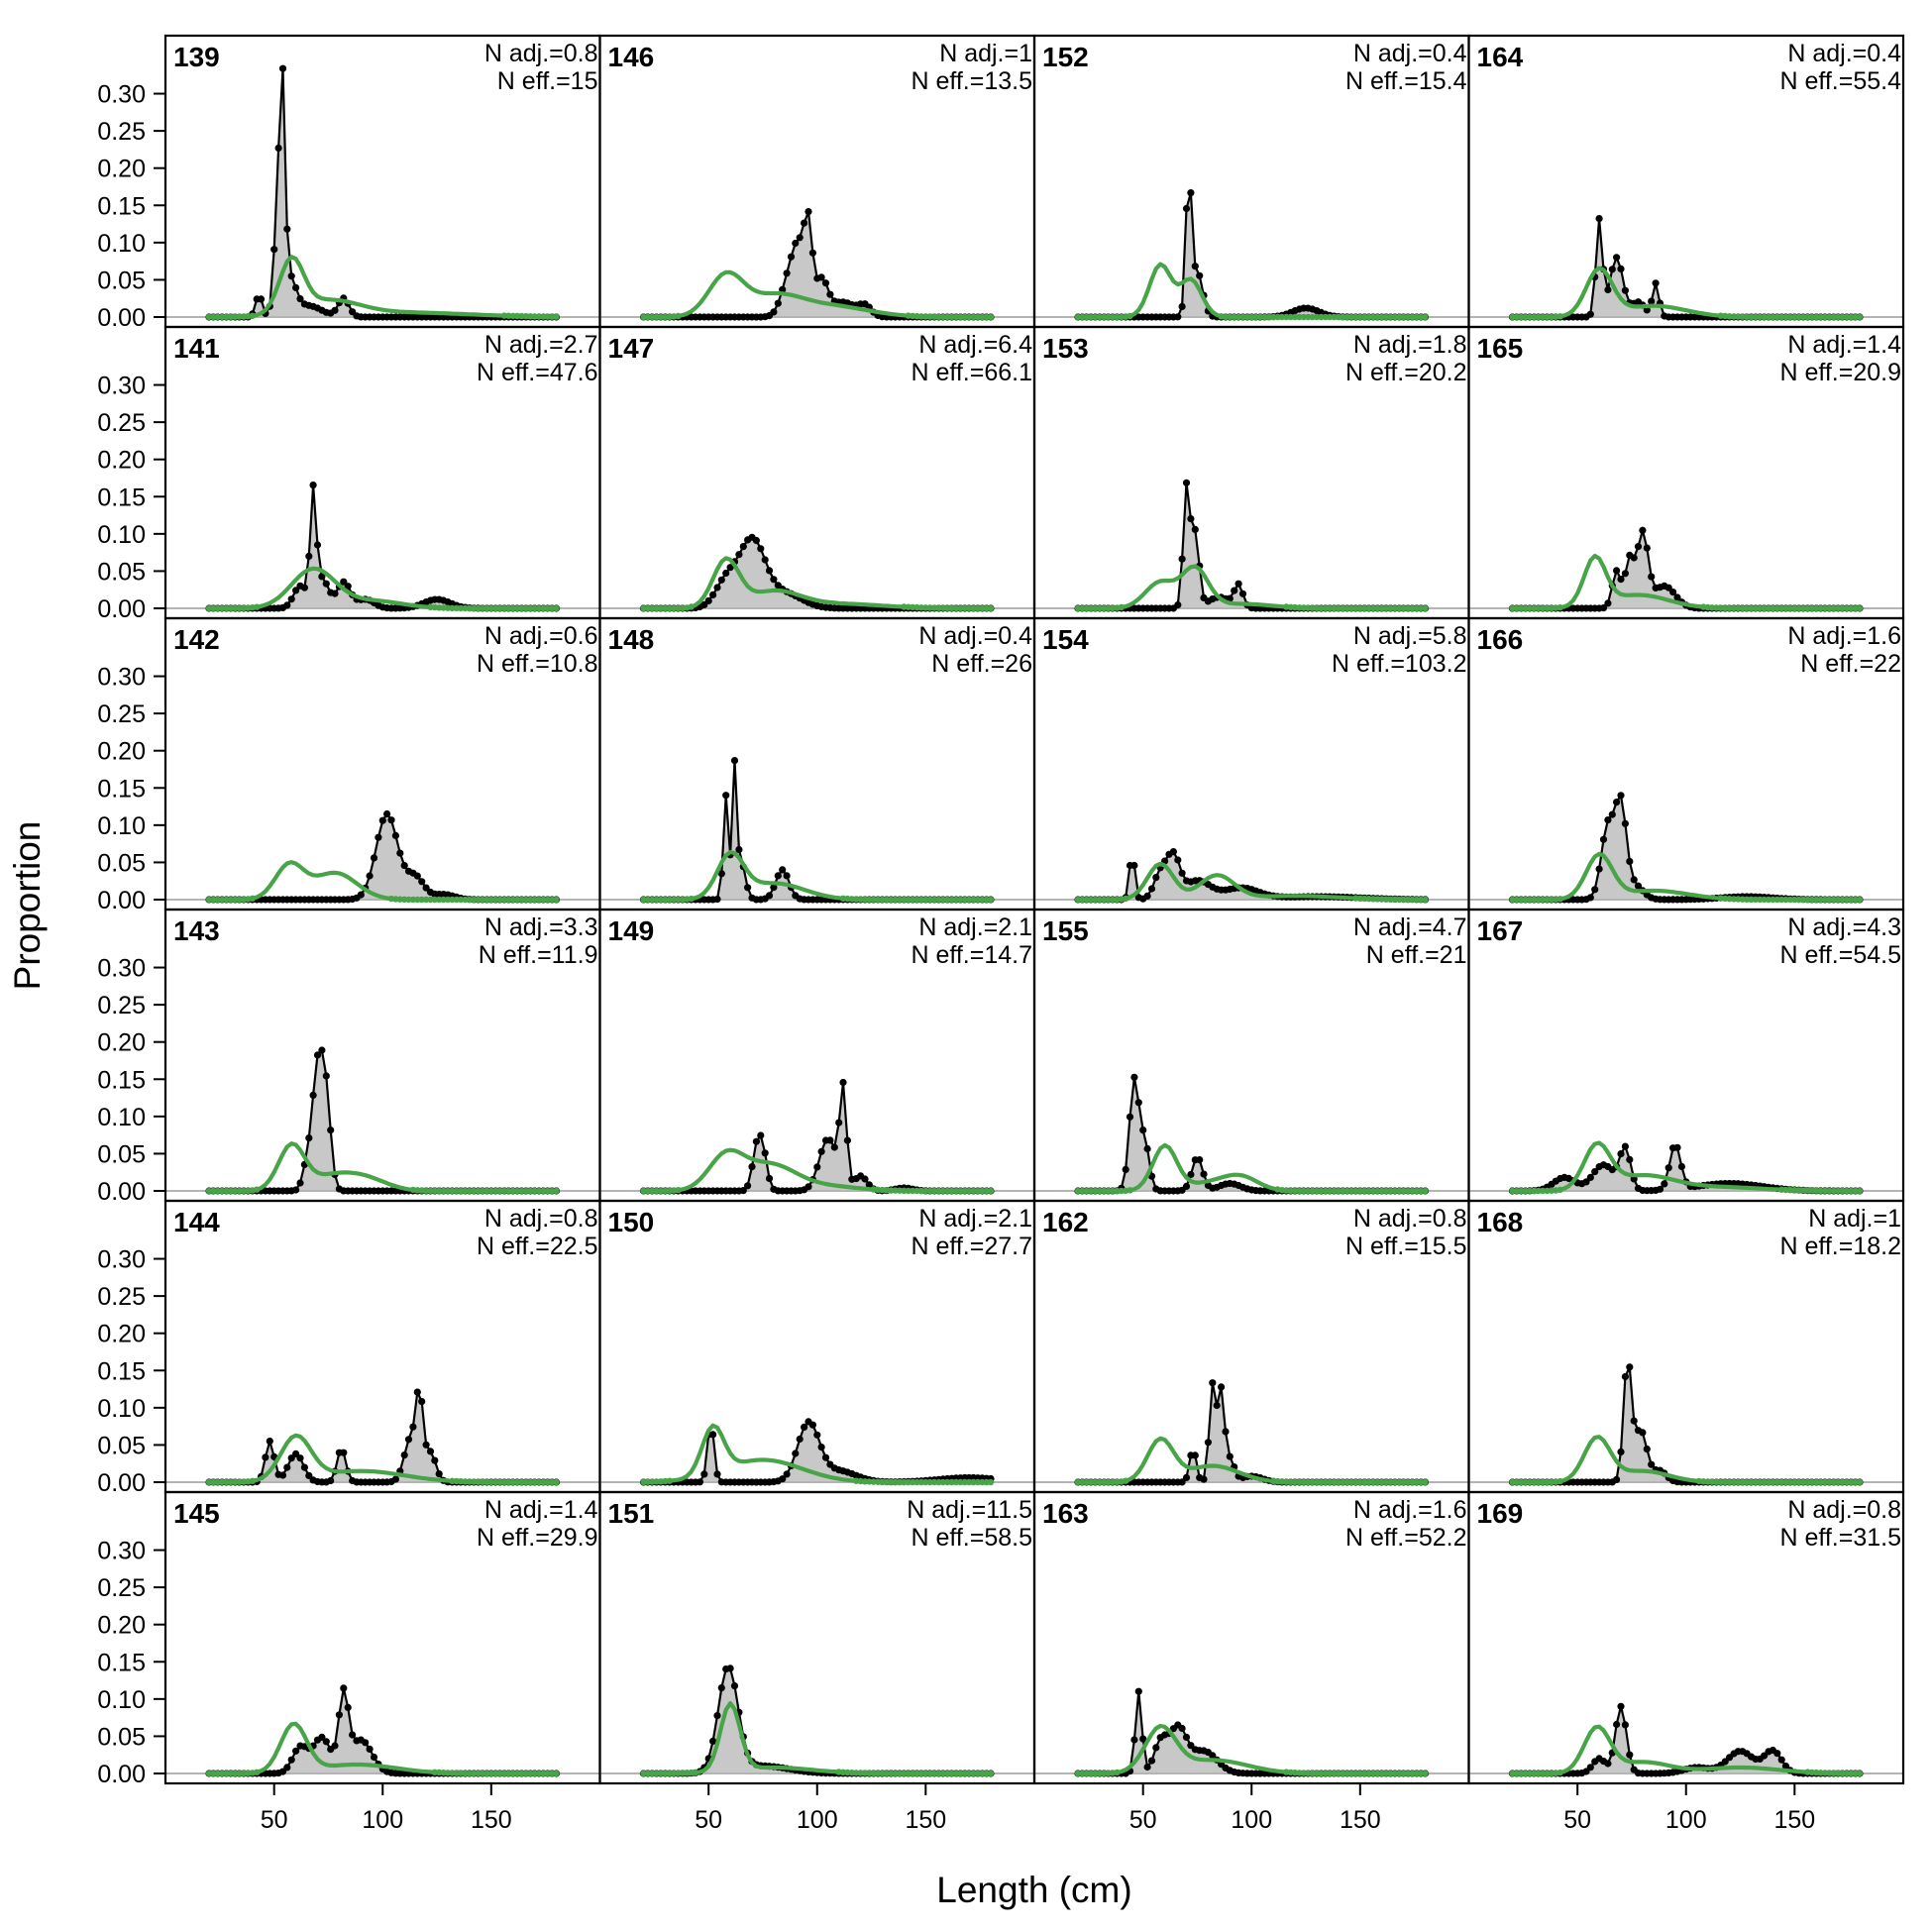 The width and height of the screenshot is (1932, 1932). What do you see at coordinates (1399, 664) in the screenshot?
I see `n-eff-label: N eff.=103.2` at bounding box center [1399, 664].